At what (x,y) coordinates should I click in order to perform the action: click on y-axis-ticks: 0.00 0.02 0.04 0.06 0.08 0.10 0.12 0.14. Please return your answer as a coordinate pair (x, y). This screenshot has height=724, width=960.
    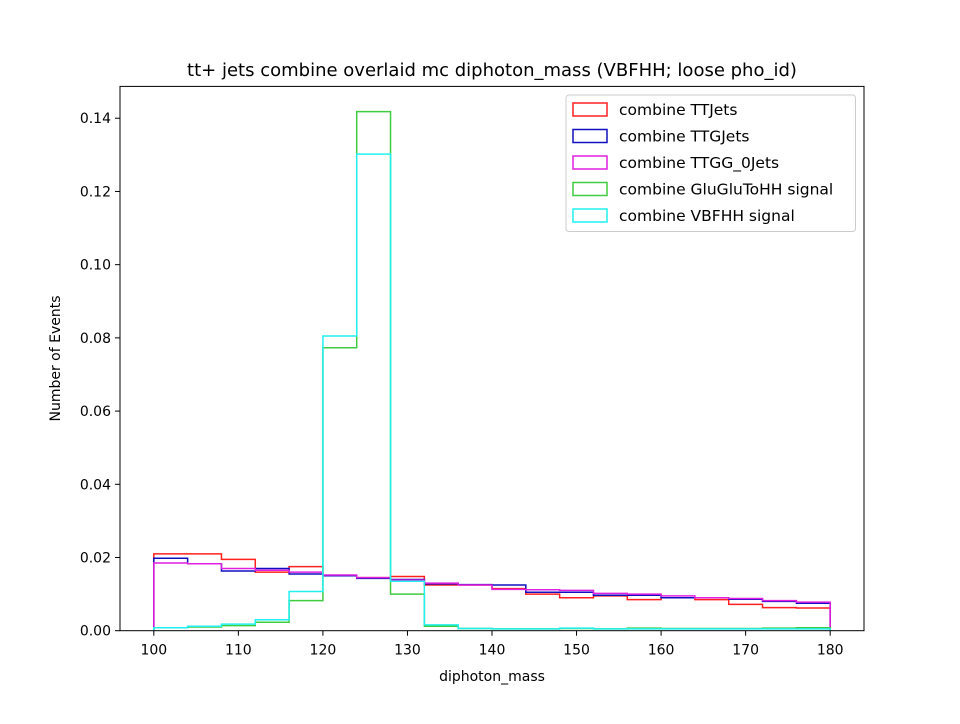
    Looking at the image, I should click on (100, 375).